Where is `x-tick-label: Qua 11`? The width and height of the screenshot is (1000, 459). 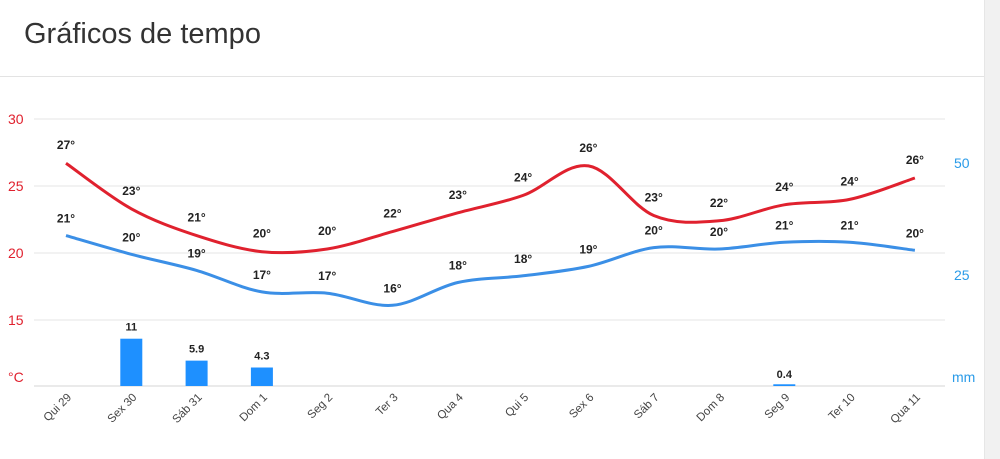 x-tick-label: Qua 11 is located at coordinates (905, 409).